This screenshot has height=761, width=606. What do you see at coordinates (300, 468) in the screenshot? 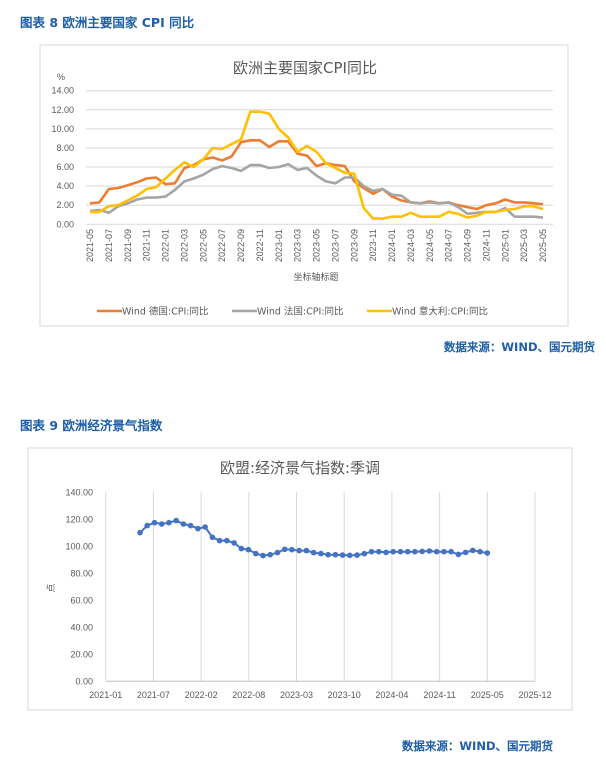
I see `chart2-title: 欧盟:经济景气指数:季调` at bounding box center [300, 468].